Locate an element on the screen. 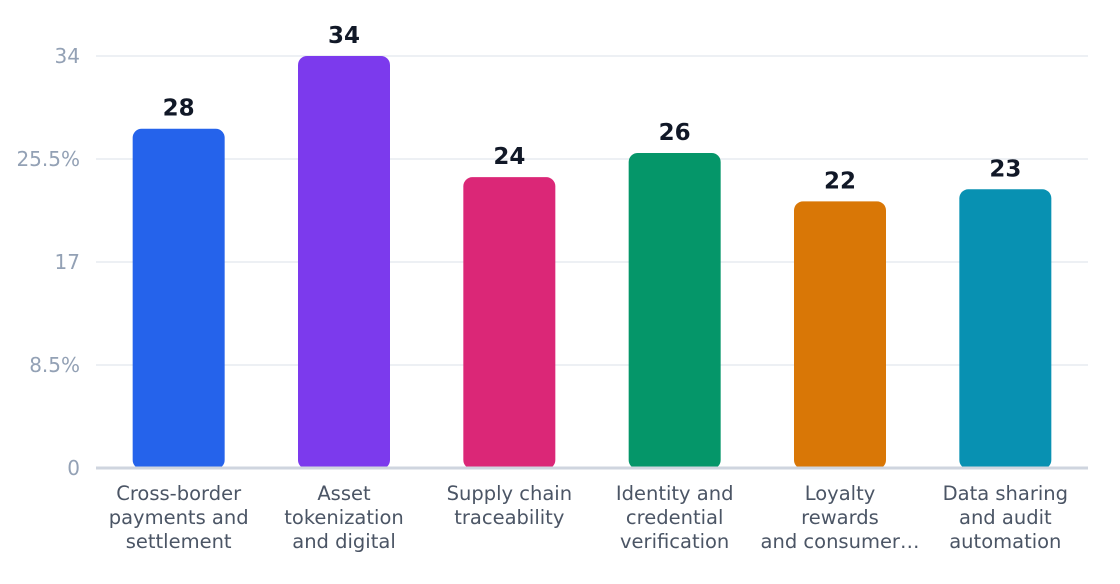 The width and height of the screenshot is (1120, 584). x-tick-label-line: Identity and is located at coordinates (675, 493).